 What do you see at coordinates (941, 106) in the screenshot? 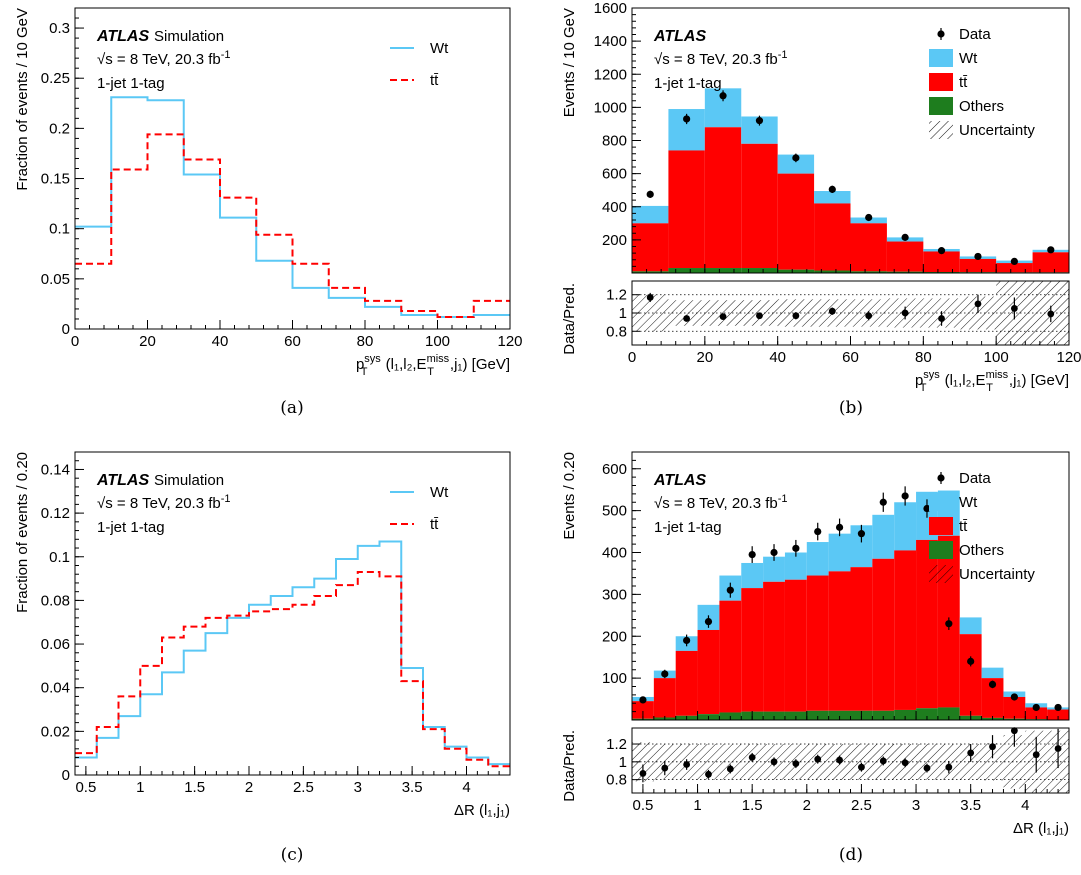
I see `legend-others-swatch` at bounding box center [941, 106].